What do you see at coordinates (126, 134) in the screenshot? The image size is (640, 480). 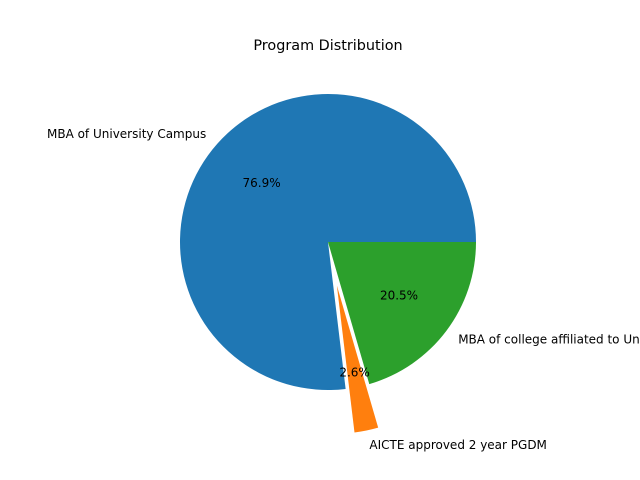 I see `pie-slice-label-mba-of-university-campus: MBA of University Campus` at bounding box center [126, 134].